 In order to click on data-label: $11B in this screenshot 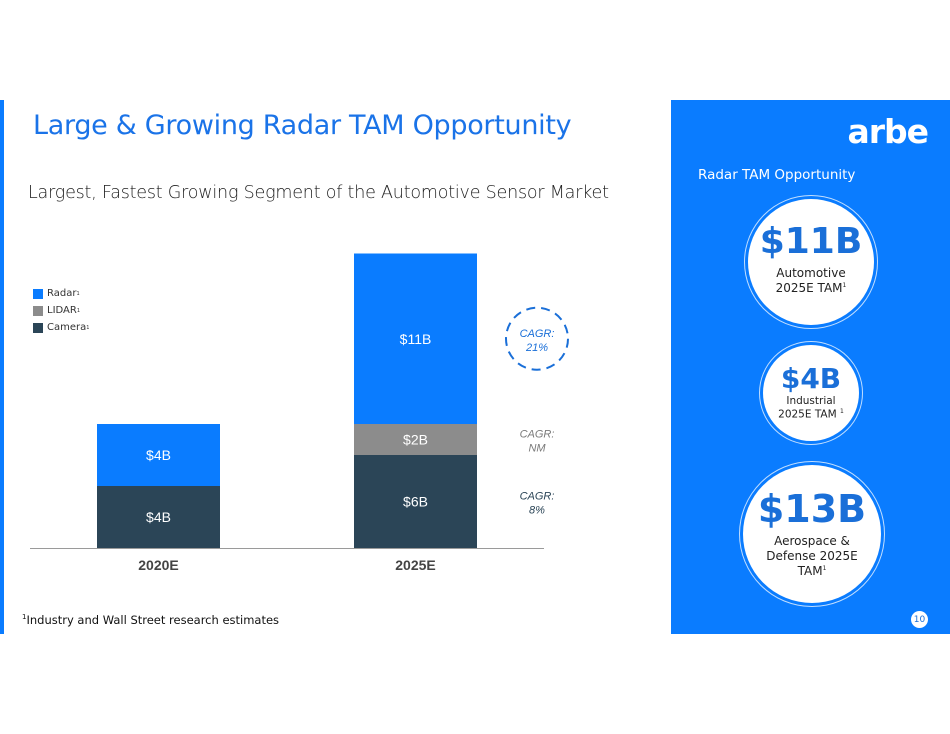, I will do `click(416, 339)`.